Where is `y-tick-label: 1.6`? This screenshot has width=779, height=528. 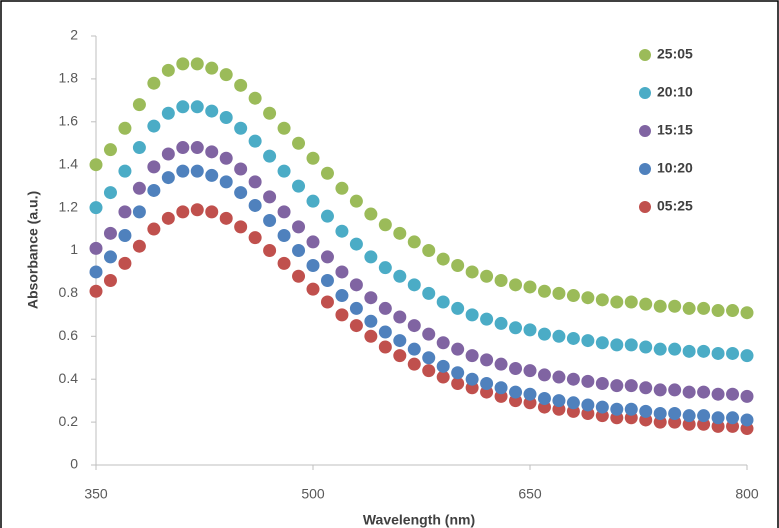 y-tick-label: 1.6 is located at coordinates (69, 121).